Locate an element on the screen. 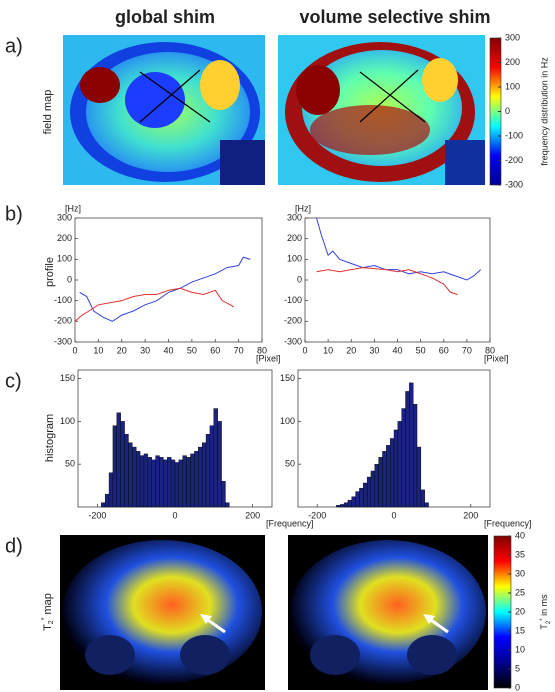 Image resolution: width=555 pixels, height=692 pixels. colorbar-tick-label: 30 is located at coordinates (520, 573).